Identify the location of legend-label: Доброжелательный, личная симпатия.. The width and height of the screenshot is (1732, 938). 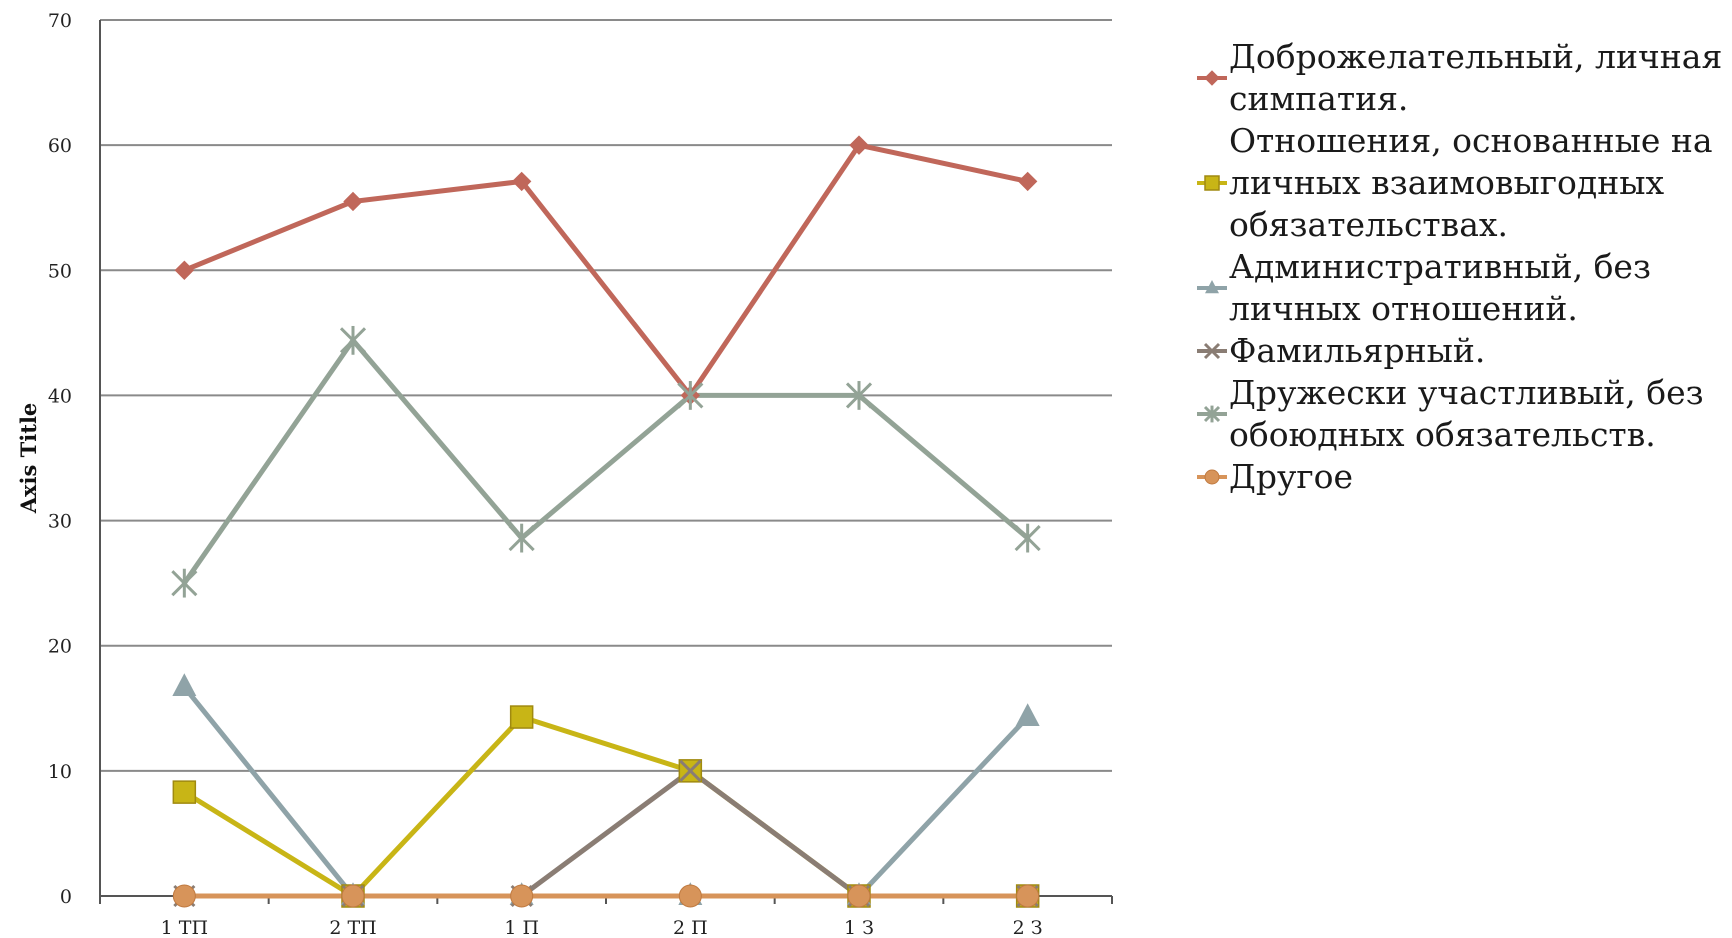
(1476, 77).